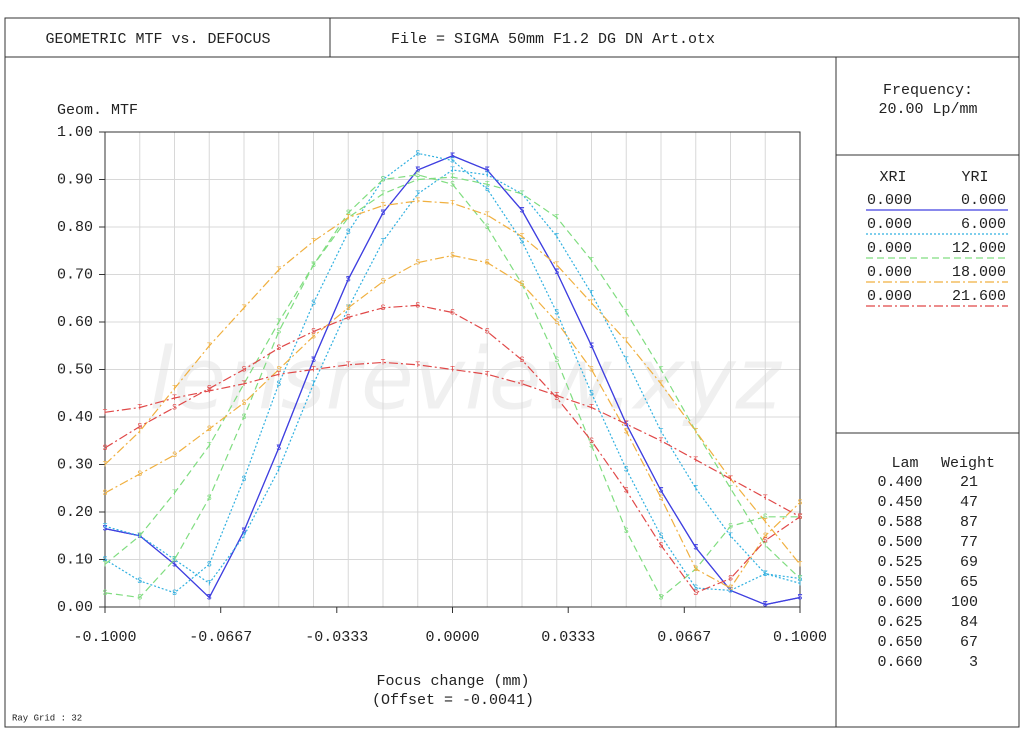  Describe the element at coordinates (969, 542) in the screenshot. I see `weight: 77` at that location.